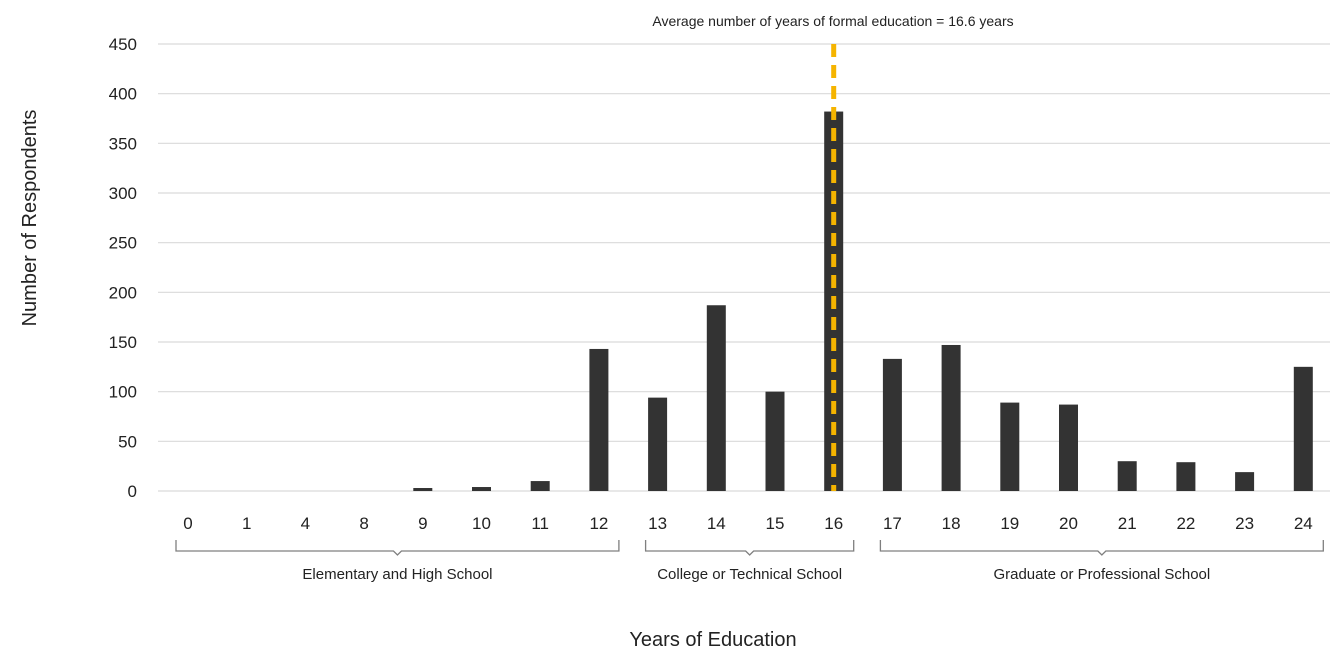  I want to click on x-tick-label: 17, so click(892, 523).